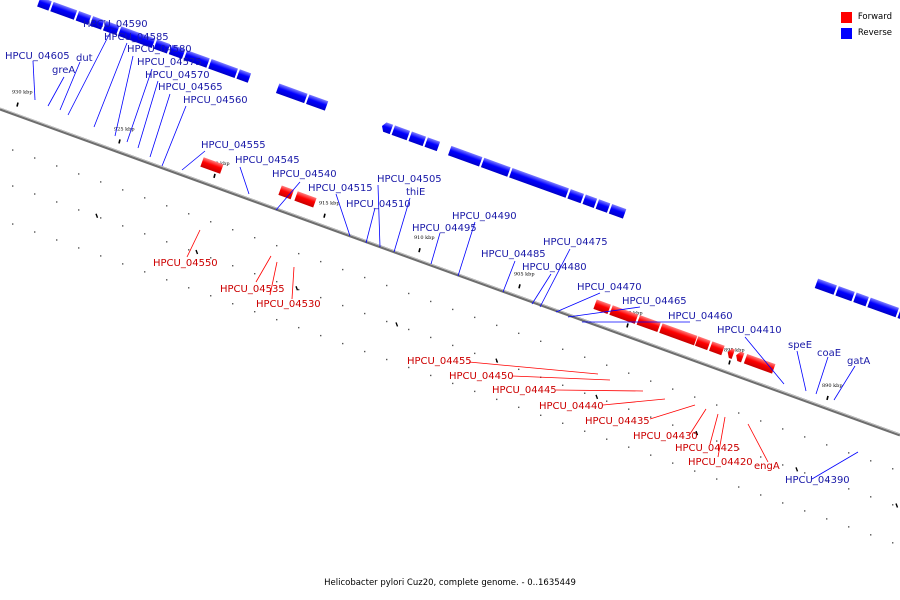 This screenshot has height=600, width=900. I want to click on label-hpcu-04540: HPCU_04540, so click(304, 174).